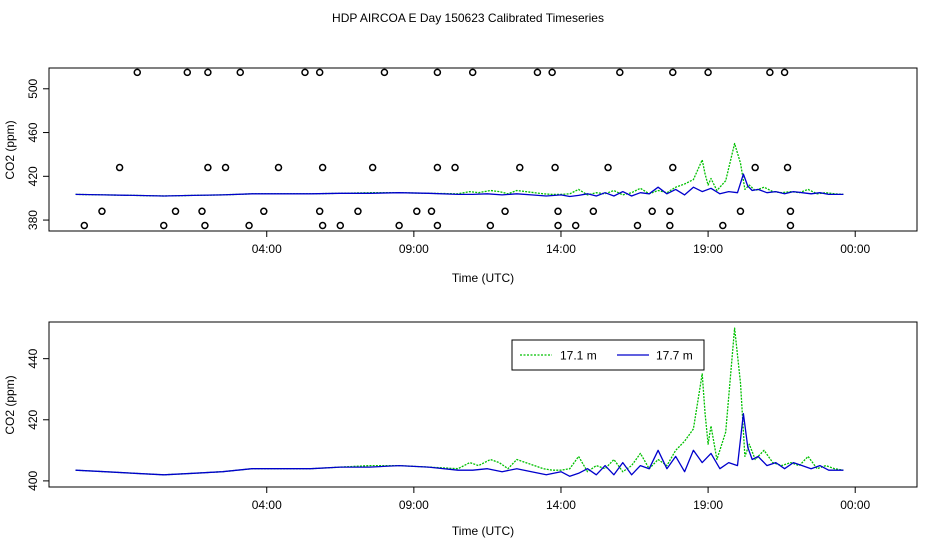 The width and height of the screenshot is (936, 540). I want to click on bottom-y-axis: 400 420 440, so click(37, 419).